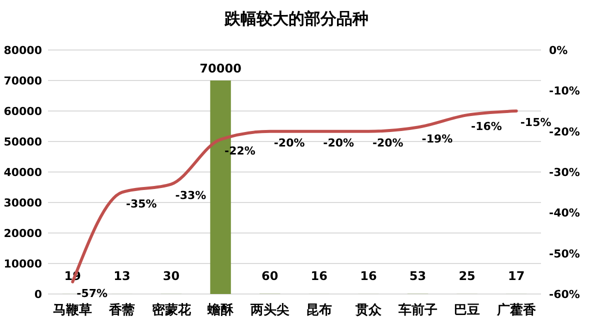 Image resolution: width=593 pixels, height=326 pixels. Describe the element at coordinates (516, 276) in the screenshot. I see `data-label: 17` at that location.